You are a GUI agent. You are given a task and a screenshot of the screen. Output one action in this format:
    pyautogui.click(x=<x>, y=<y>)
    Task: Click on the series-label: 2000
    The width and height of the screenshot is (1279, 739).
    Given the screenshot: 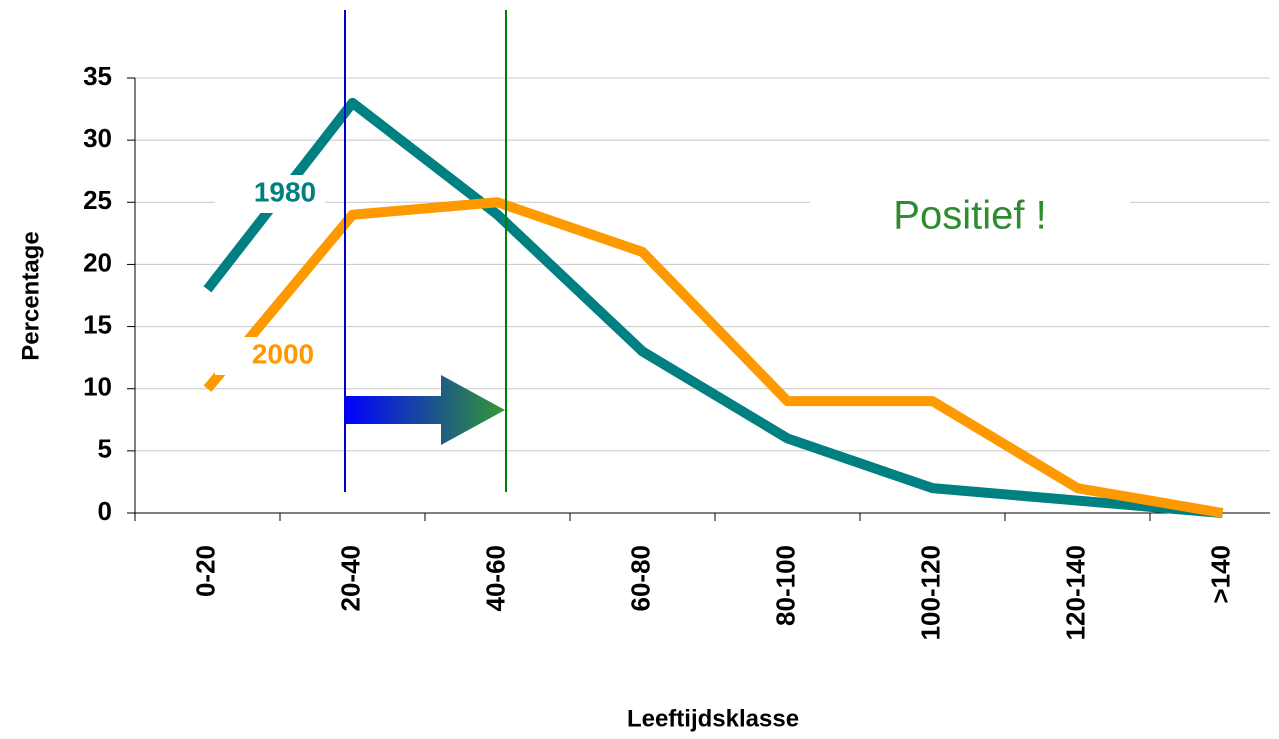 What is the action you would take?
    pyautogui.click(x=283, y=353)
    